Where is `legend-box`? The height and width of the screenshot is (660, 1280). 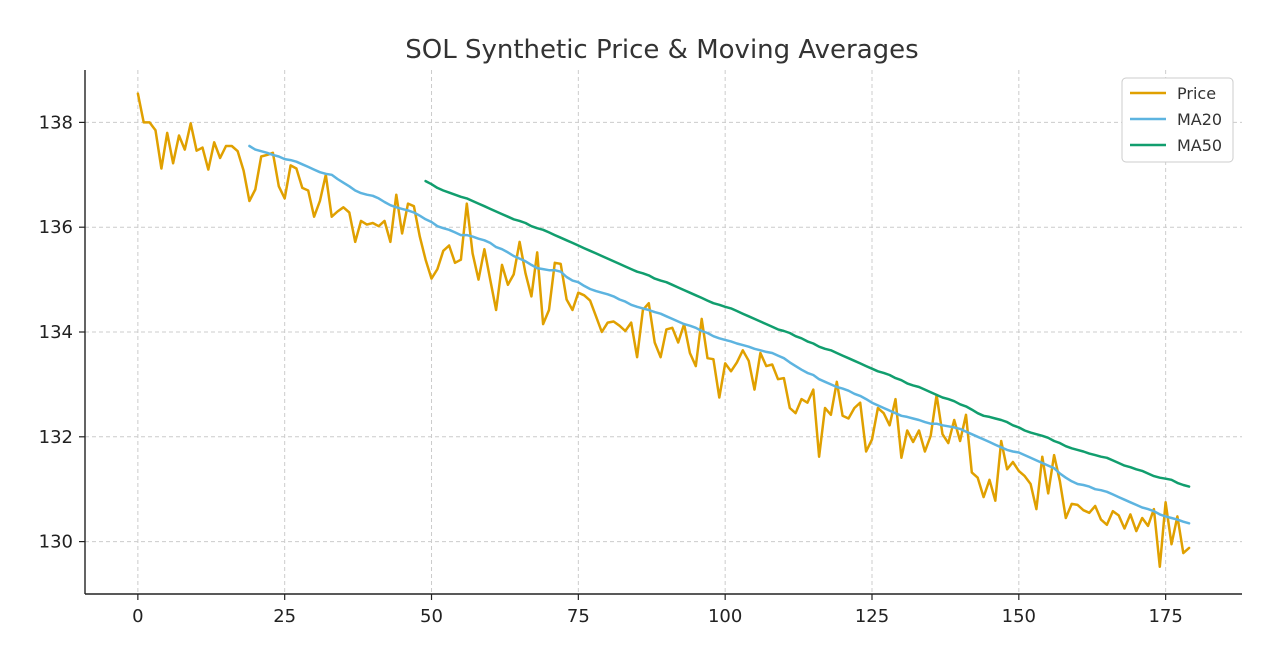 legend-box is located at coordinates (1177, 120).